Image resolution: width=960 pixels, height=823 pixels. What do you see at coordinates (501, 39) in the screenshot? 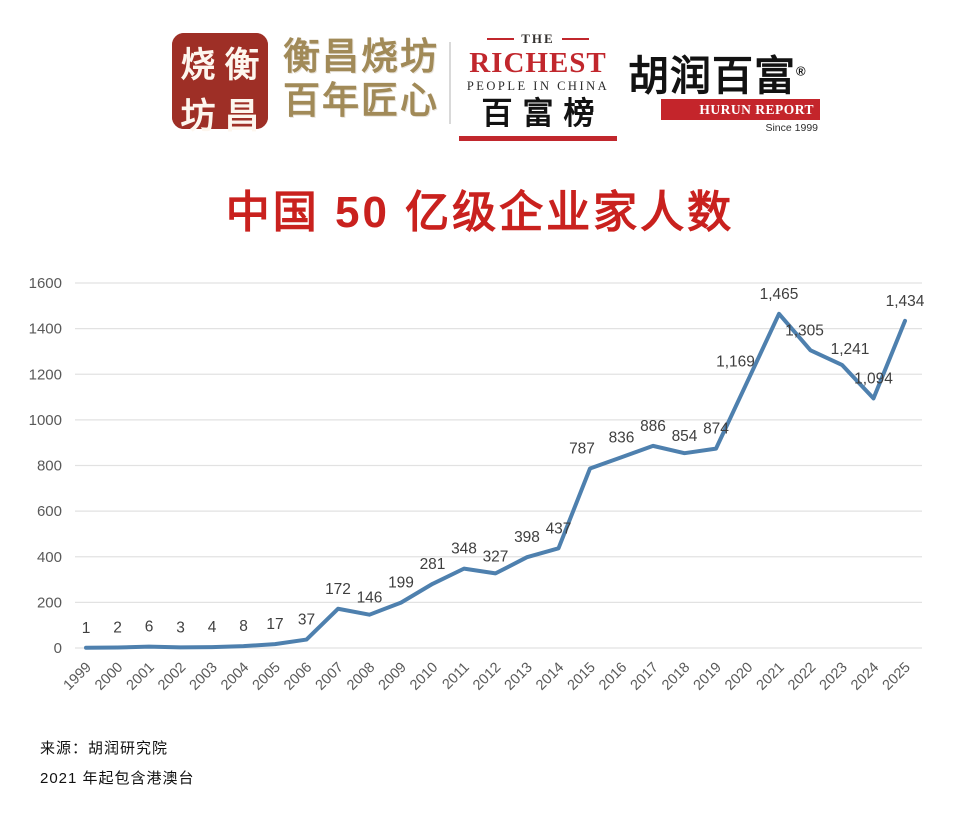
I see `left-dash` at bounding box center [501, 39].